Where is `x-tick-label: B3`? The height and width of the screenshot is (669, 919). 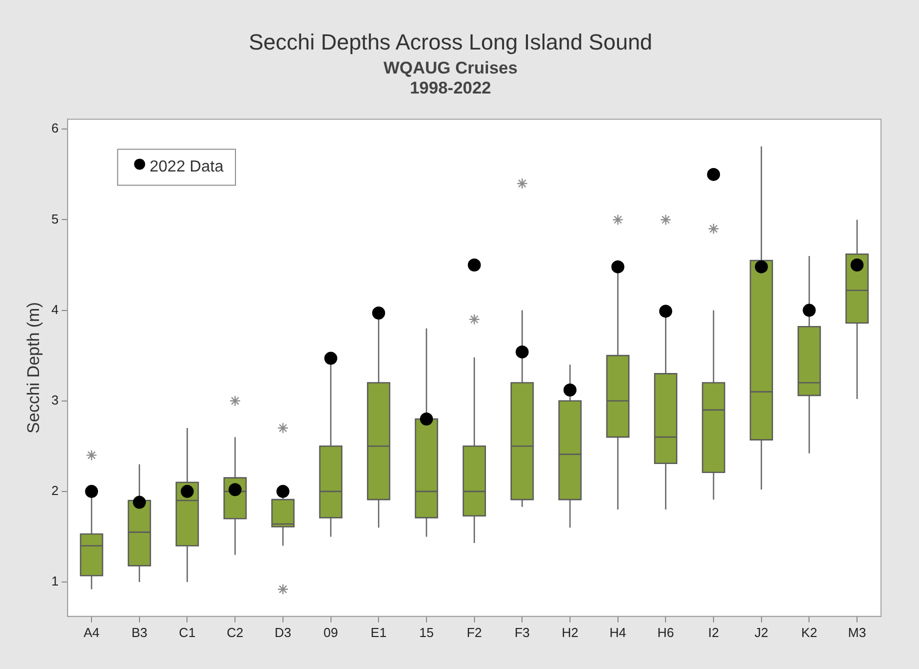
x-tick-label: B3 is located at coordinates (139, 632).